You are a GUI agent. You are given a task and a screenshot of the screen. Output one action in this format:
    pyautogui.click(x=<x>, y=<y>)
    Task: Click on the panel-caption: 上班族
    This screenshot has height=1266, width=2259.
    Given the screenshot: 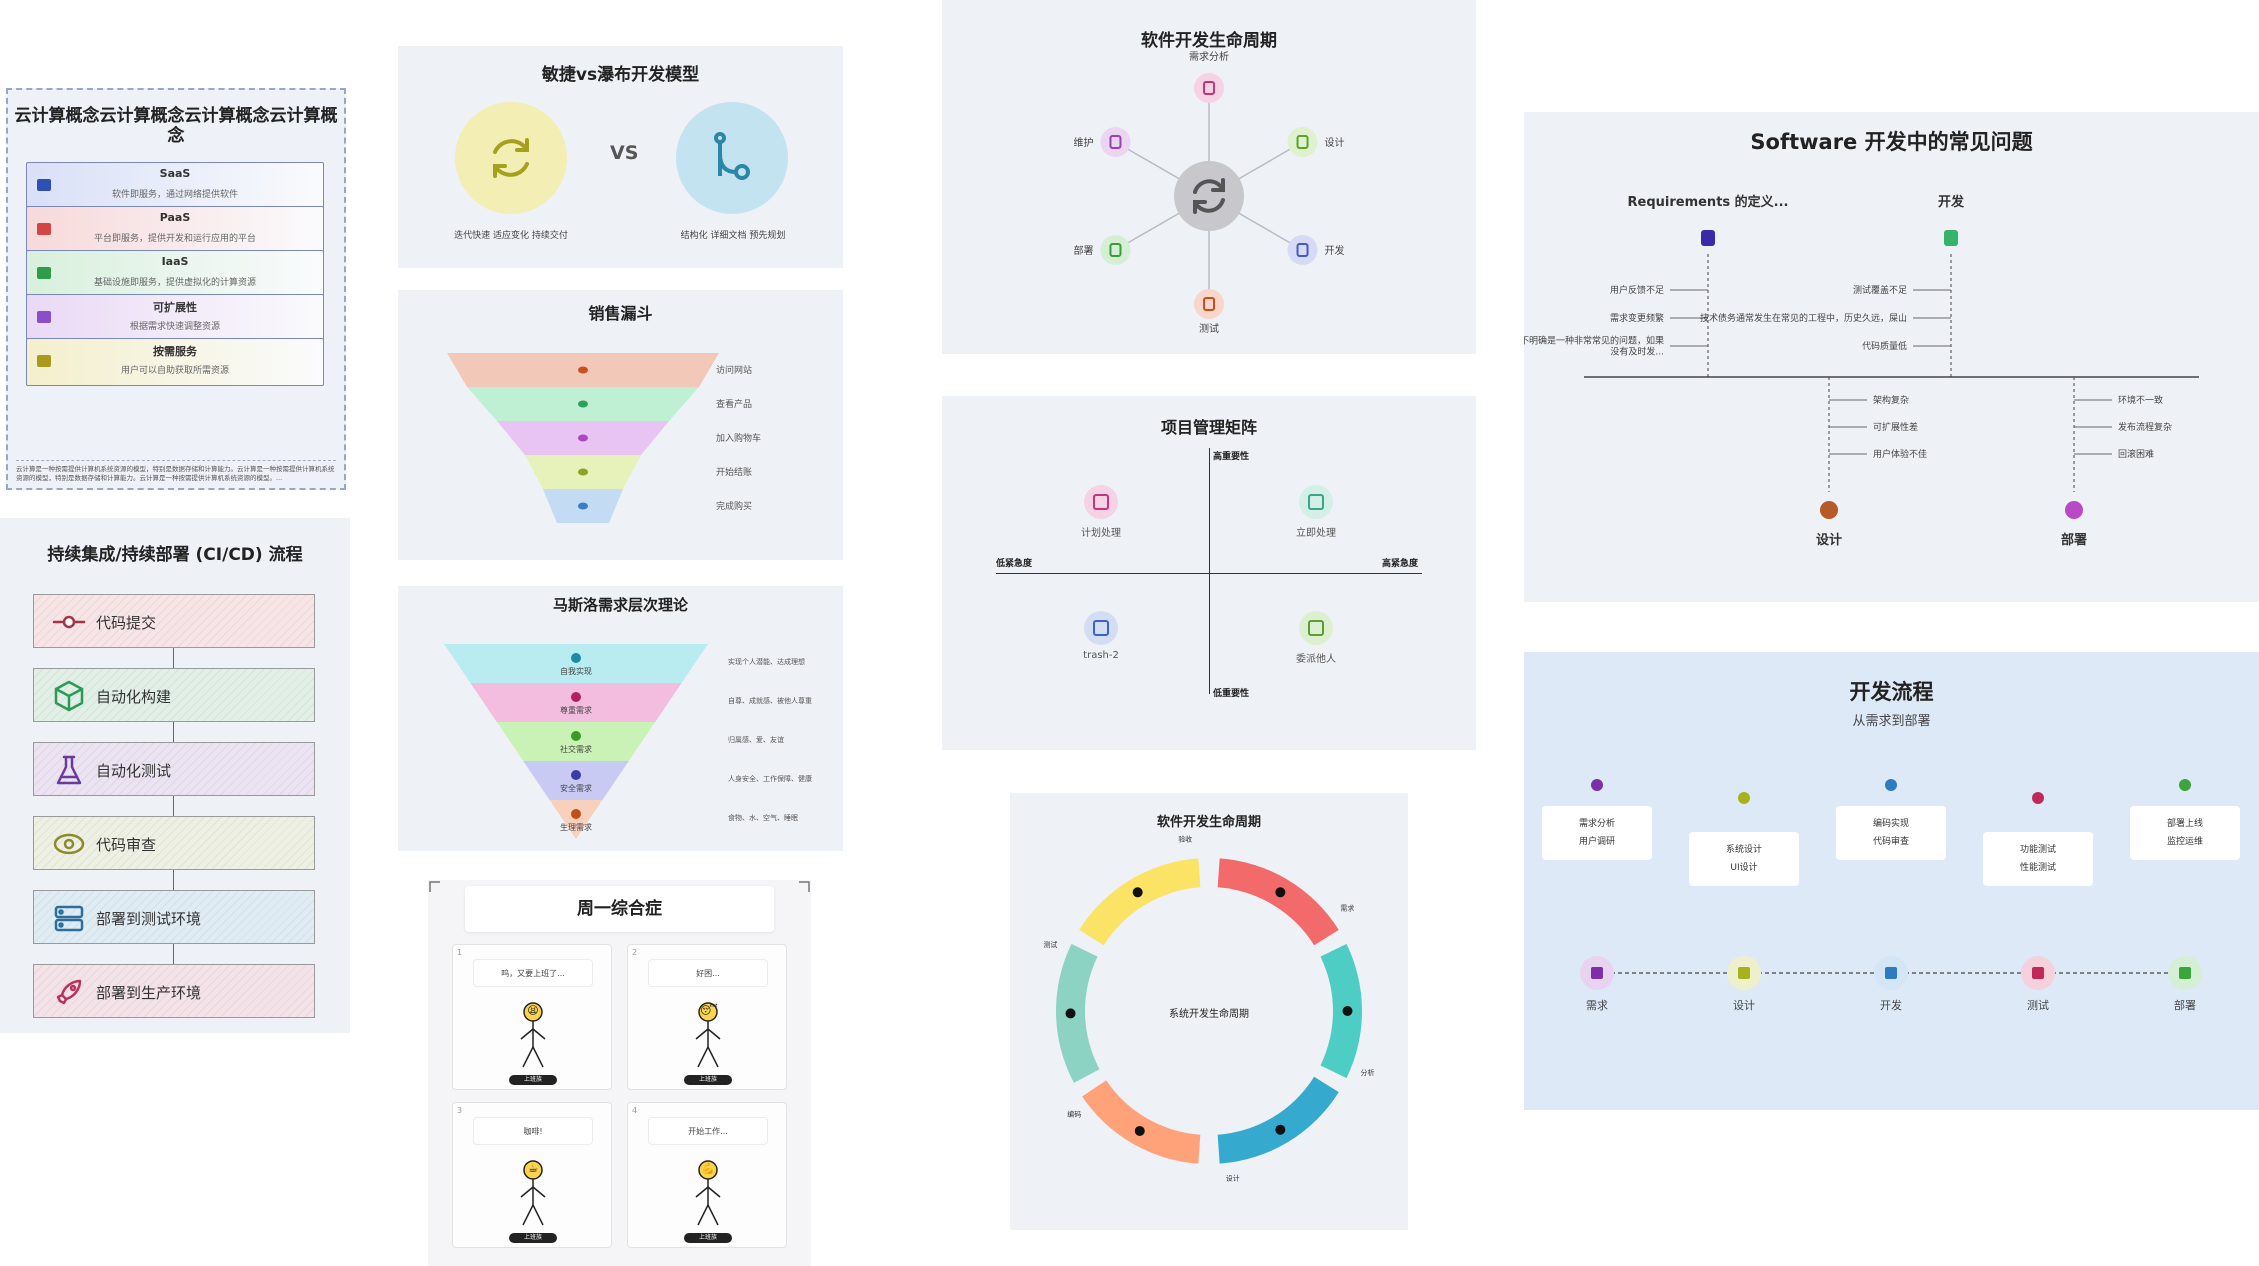 What is the action you would take?
    pyautogui.click(x=708, y=1080)
    